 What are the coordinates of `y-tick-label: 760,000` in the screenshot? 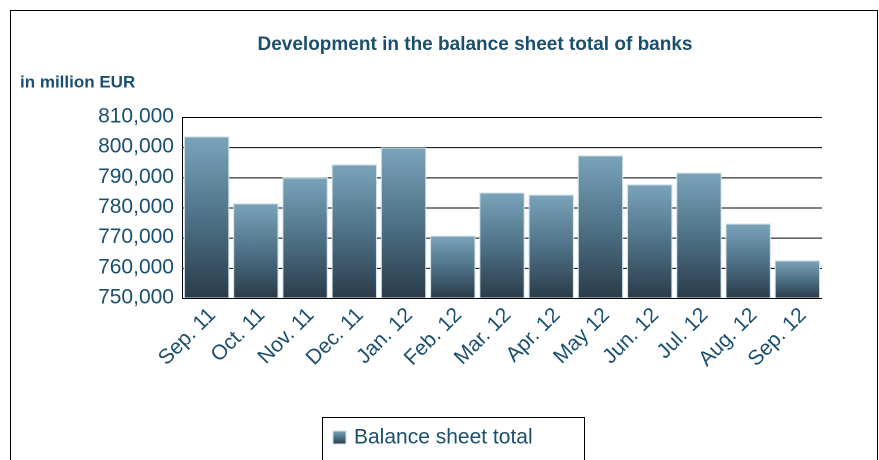 It's located at (136, 266).